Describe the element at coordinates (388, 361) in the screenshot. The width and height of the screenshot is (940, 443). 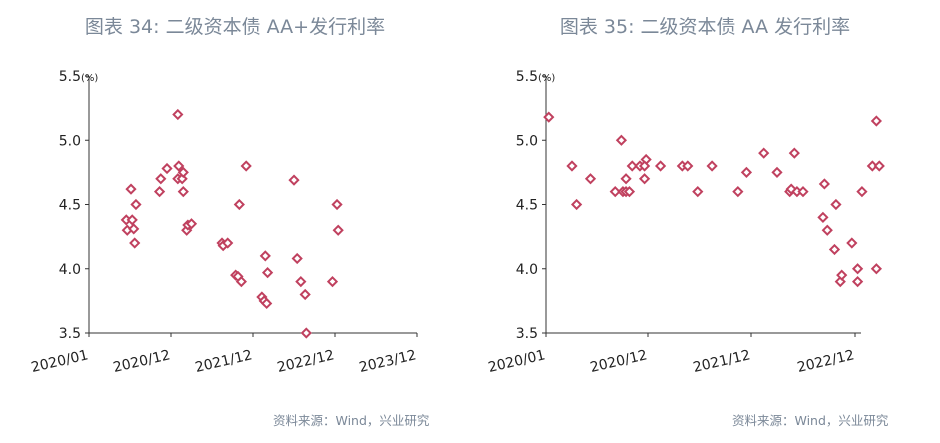
I see `x-tick-label: 2023/12` at that location.